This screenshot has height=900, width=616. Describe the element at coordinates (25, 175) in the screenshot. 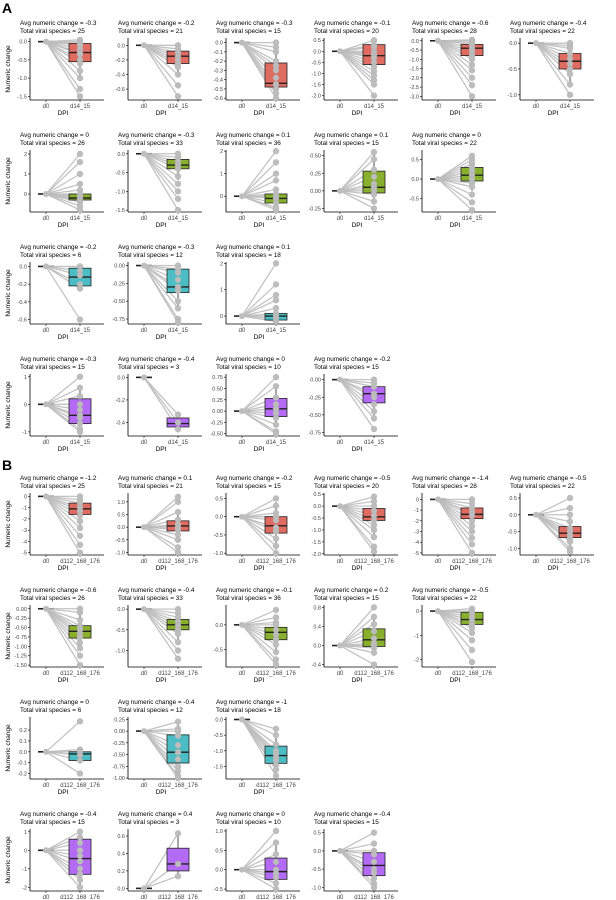

I see `y-tick-label: 1` at that location.